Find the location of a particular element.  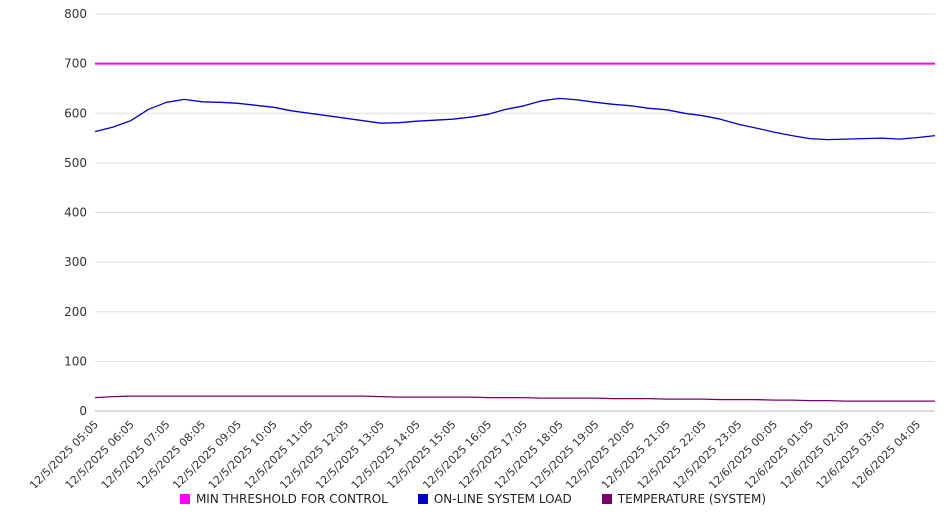

legend-swatch-system-load is located at coordinates (422, 499).